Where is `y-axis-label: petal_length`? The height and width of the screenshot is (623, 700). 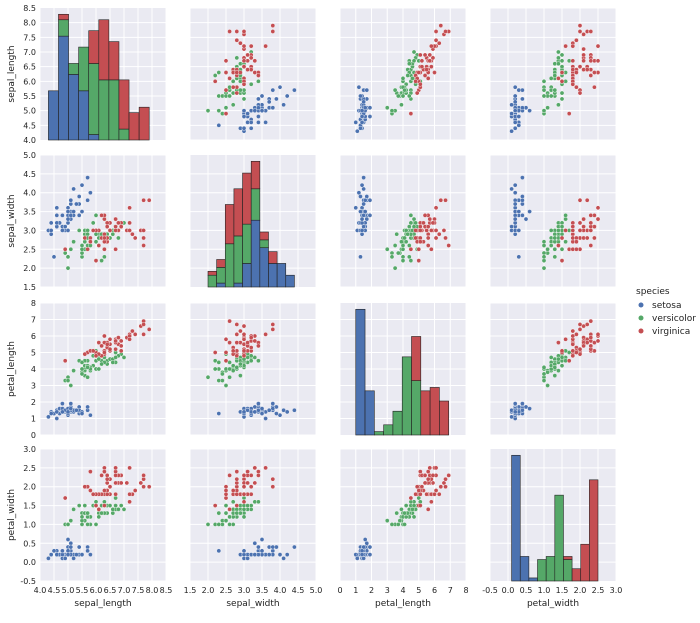 y-axis-label: petal_length is located at coordinates (12, 369).